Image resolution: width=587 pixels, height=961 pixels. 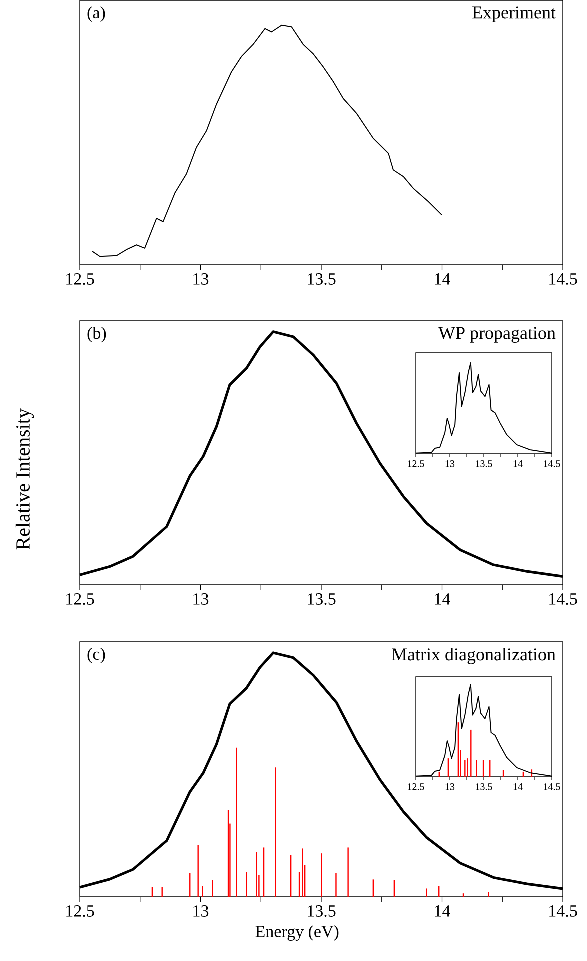 What do you see at coordinates (497, 335) in the screenshot?
I see `chart-title: WP propagation` at bounding box center [497, 335].